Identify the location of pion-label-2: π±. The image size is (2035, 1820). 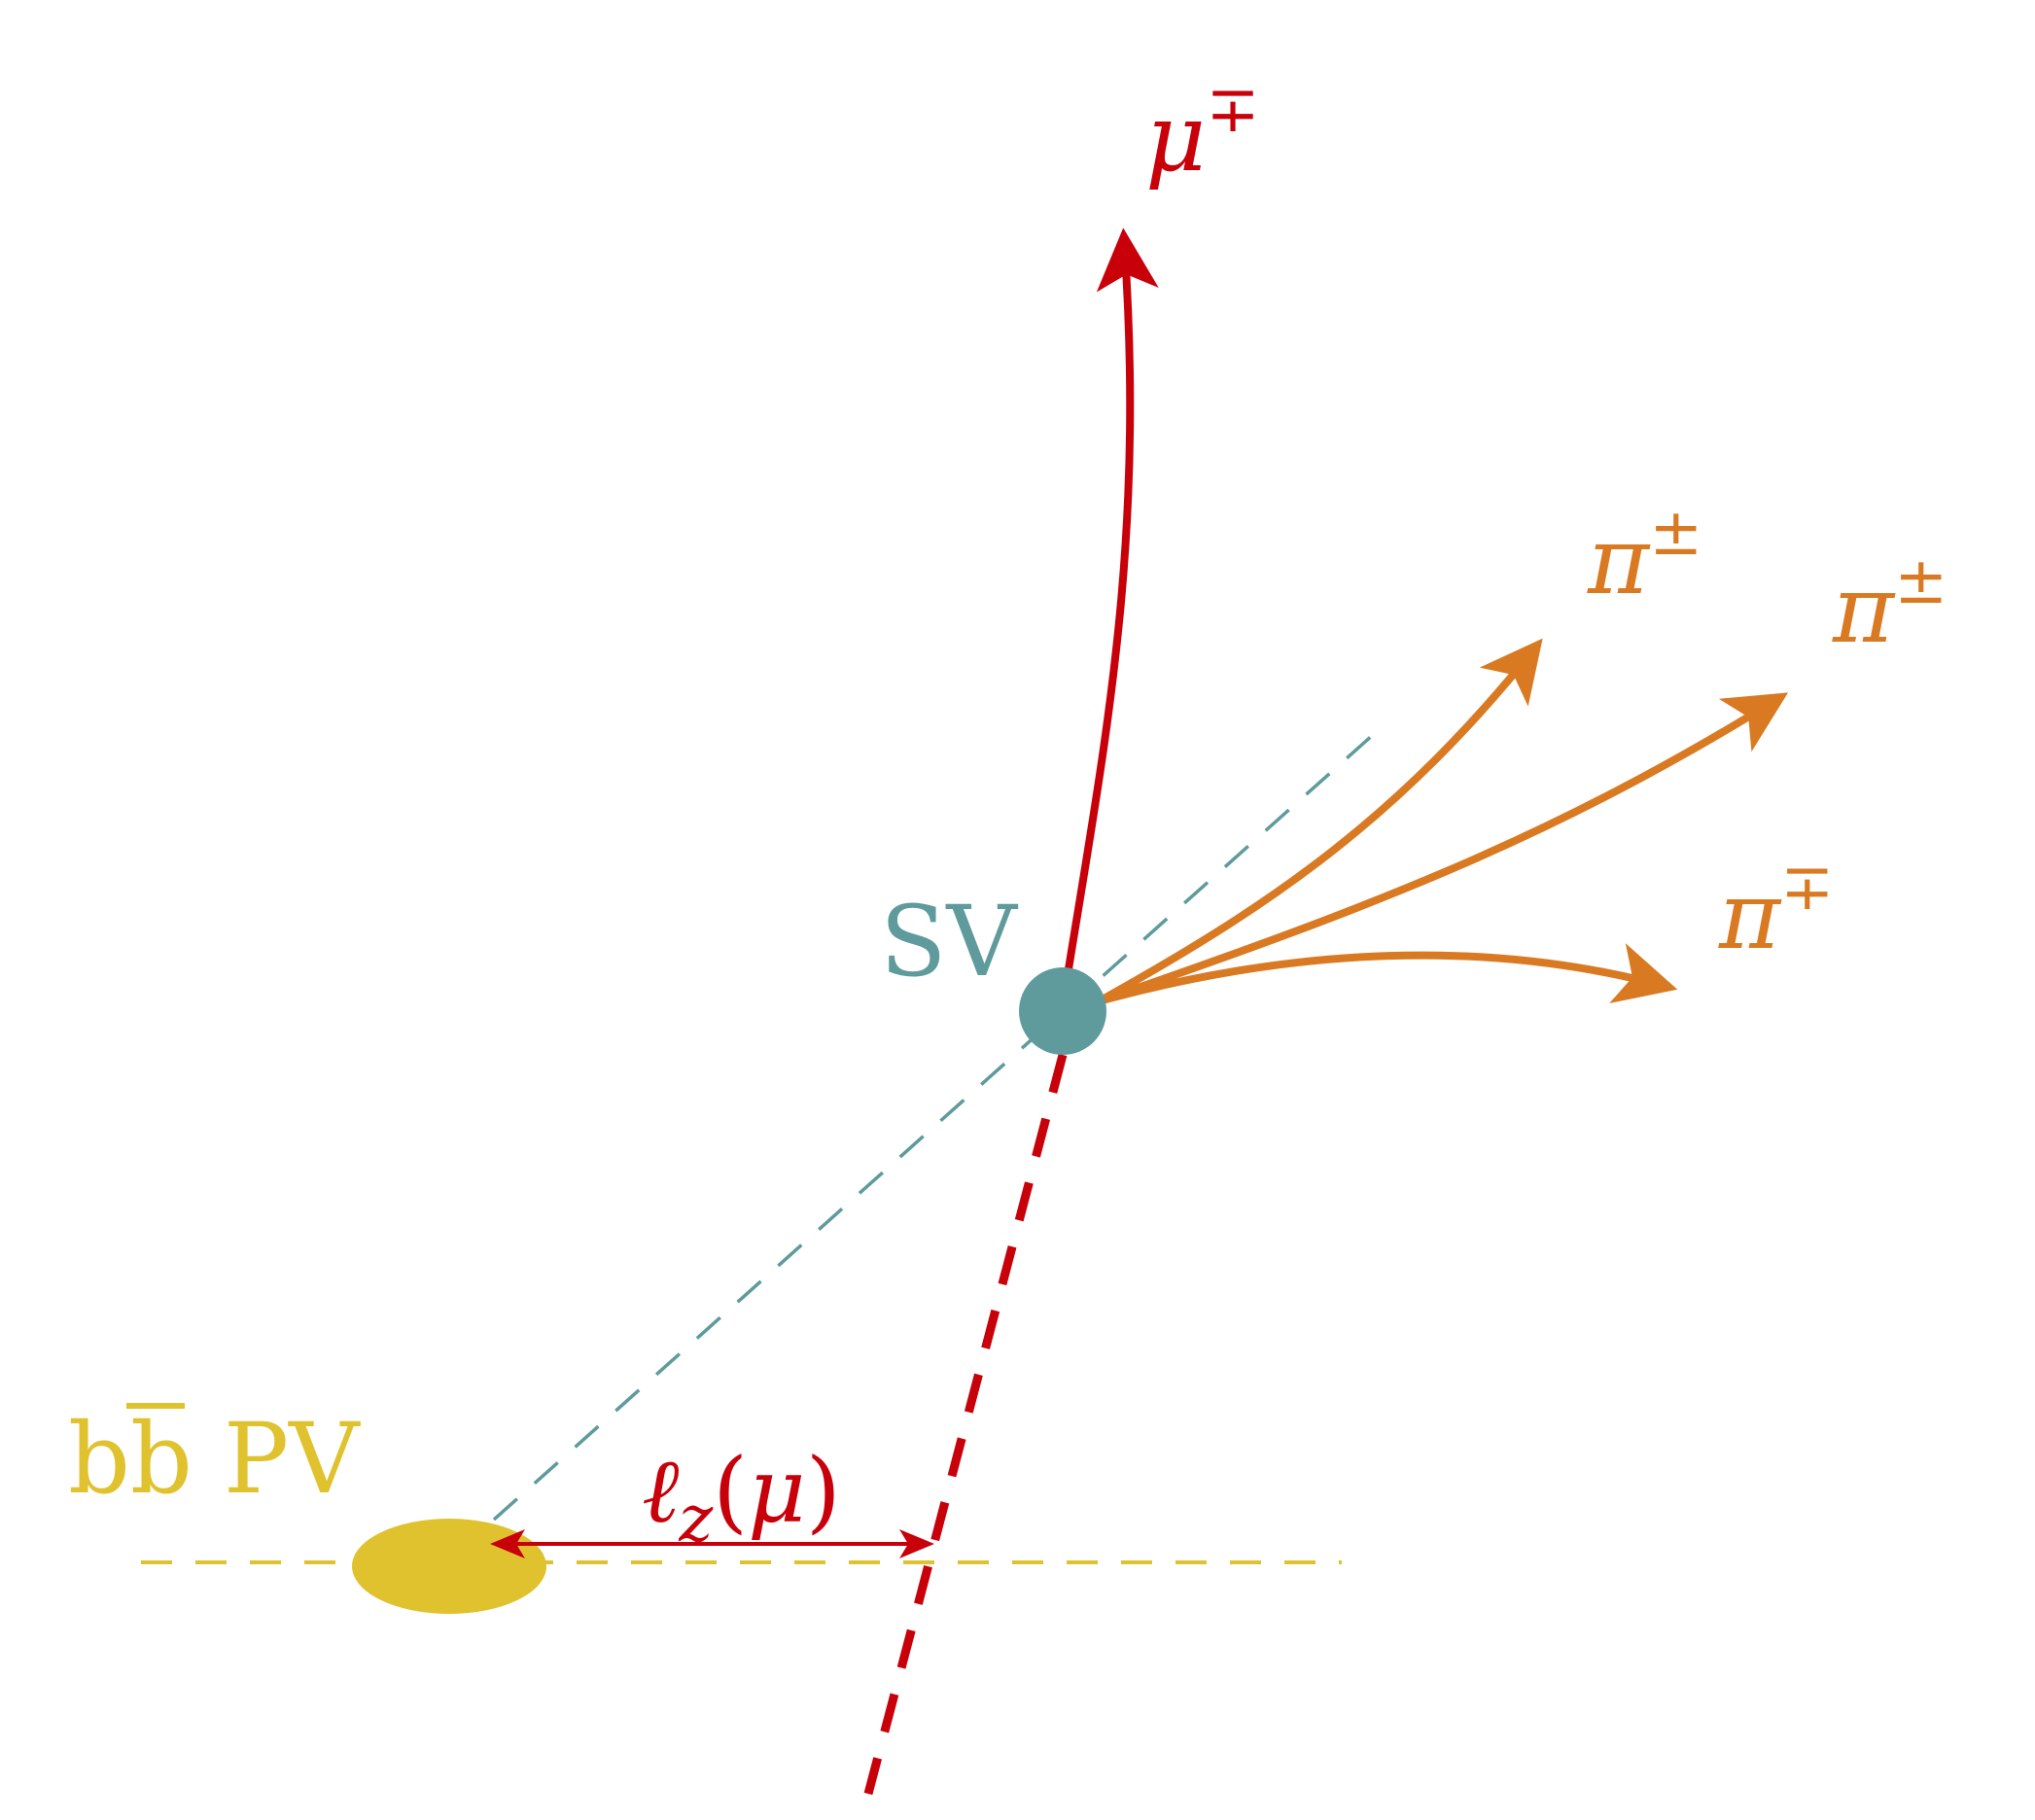
(1889, 603).